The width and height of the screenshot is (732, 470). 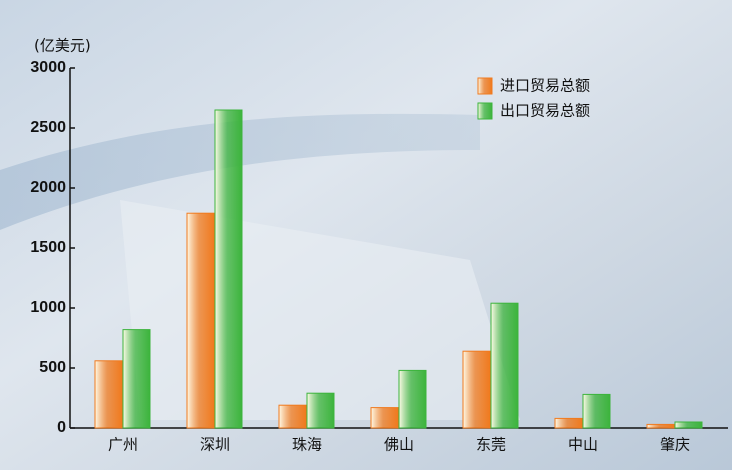 What do you see at coordinates (399, 445) in the screenshot?
I see `x-tick-label: 佛山` at bounding box center [399, 445].